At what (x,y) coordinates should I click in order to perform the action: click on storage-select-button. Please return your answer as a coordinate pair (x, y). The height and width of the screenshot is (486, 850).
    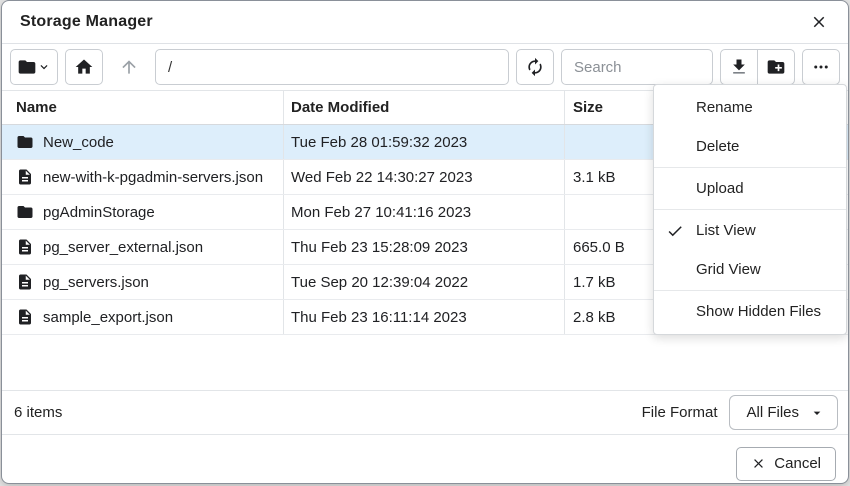
    Looking at the image, I should click on (34, 67).